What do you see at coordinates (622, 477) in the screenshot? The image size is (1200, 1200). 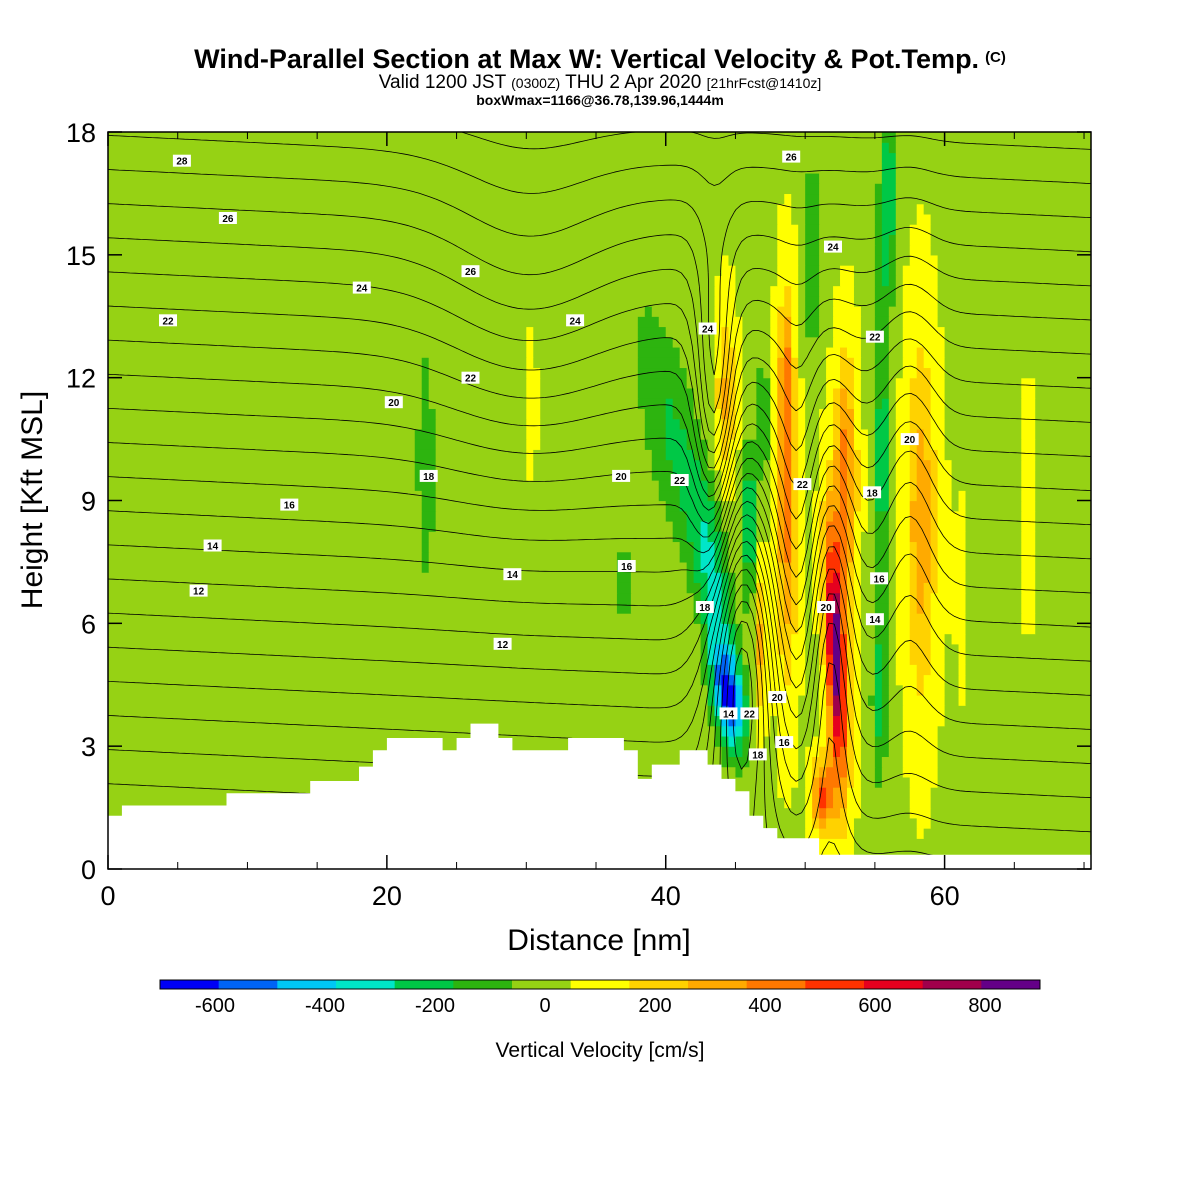 I see `contour-label-text: 20` at bounding box center [622, 477].